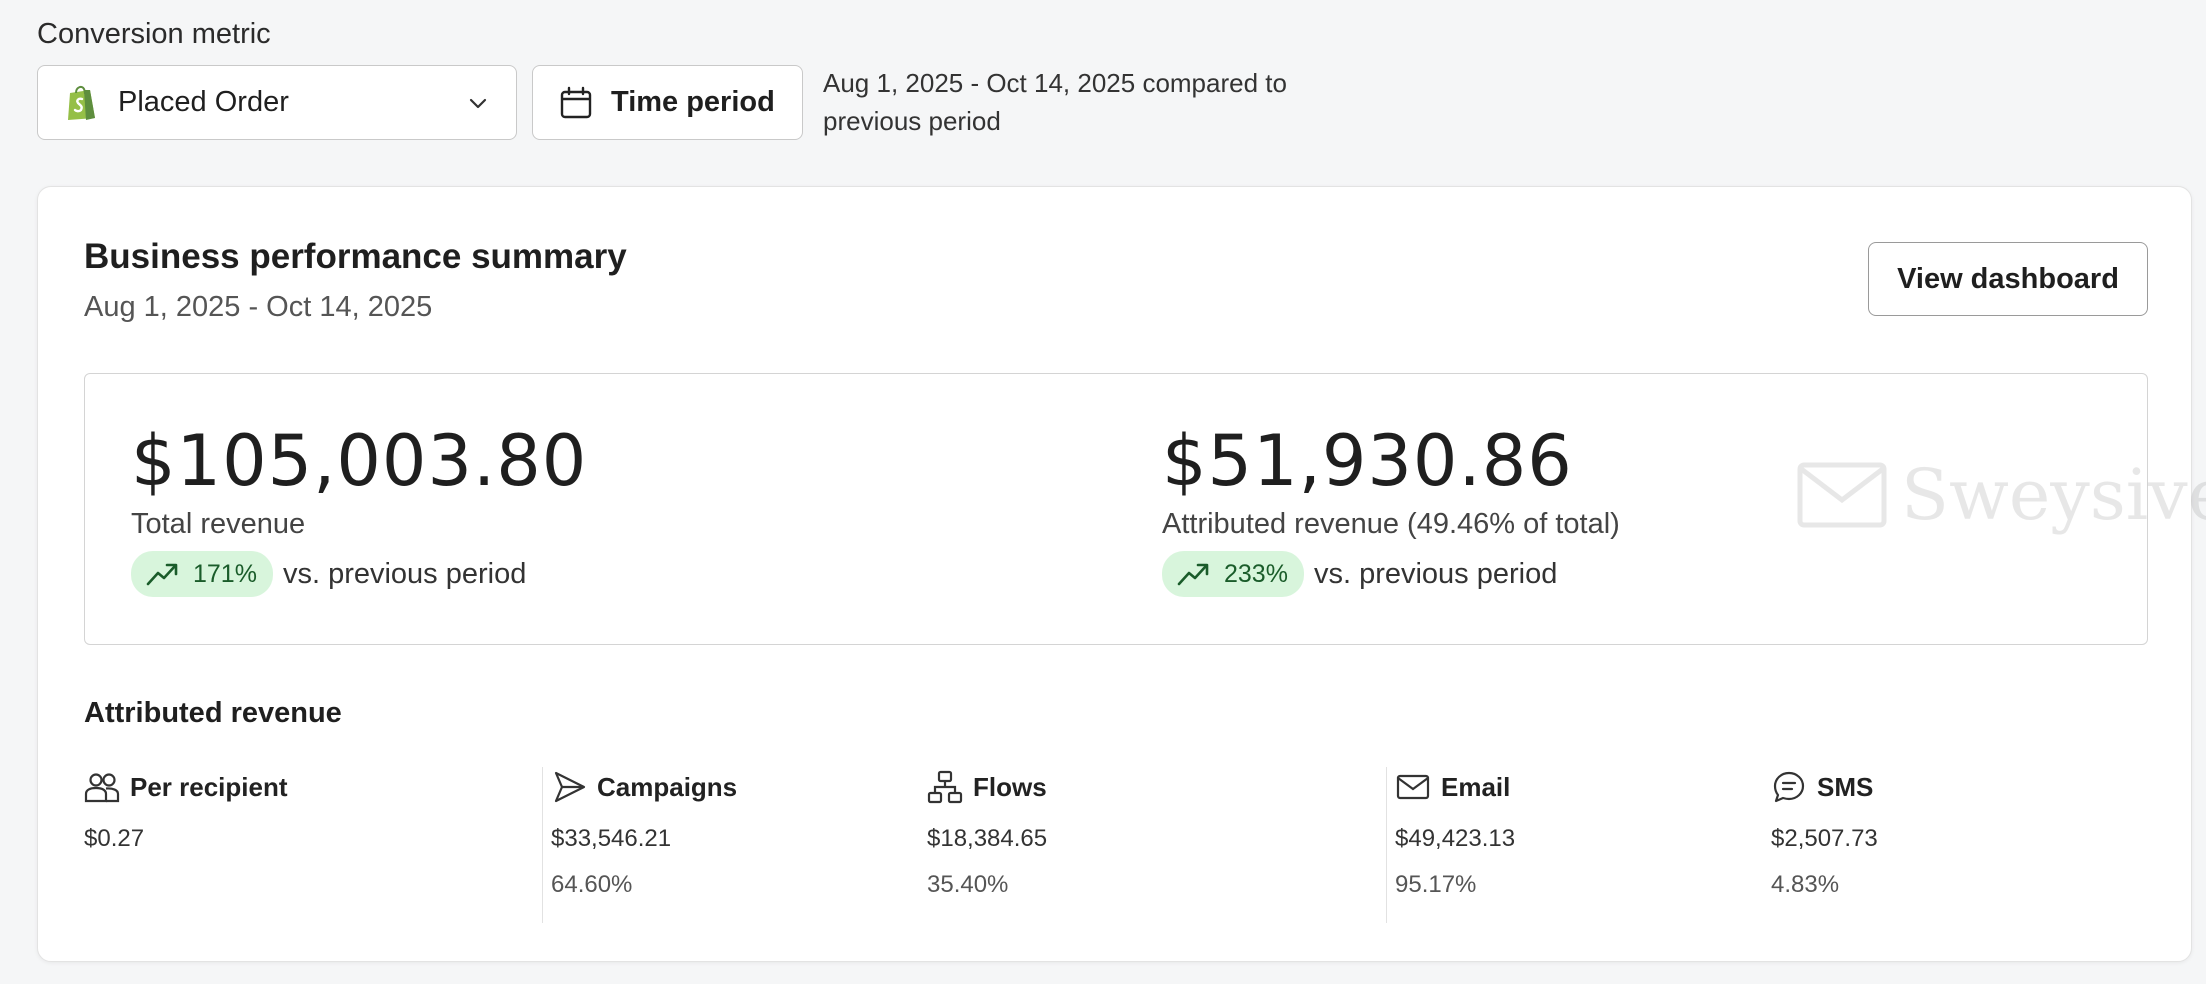  I want to click on trend-badge: 171%, so click(202, 574).